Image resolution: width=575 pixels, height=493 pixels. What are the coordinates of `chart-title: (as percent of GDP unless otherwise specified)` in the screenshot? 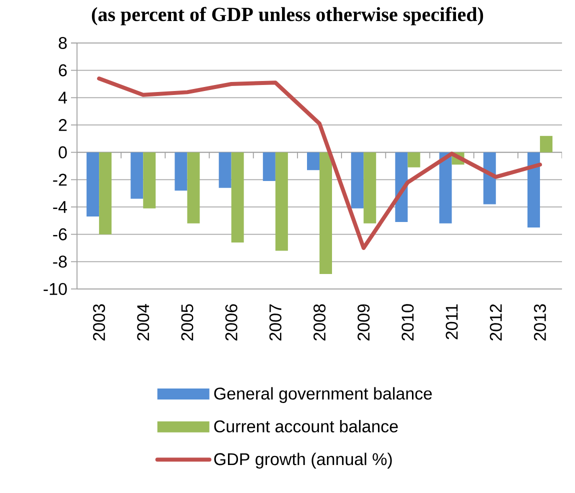 It's located at (288, 16).